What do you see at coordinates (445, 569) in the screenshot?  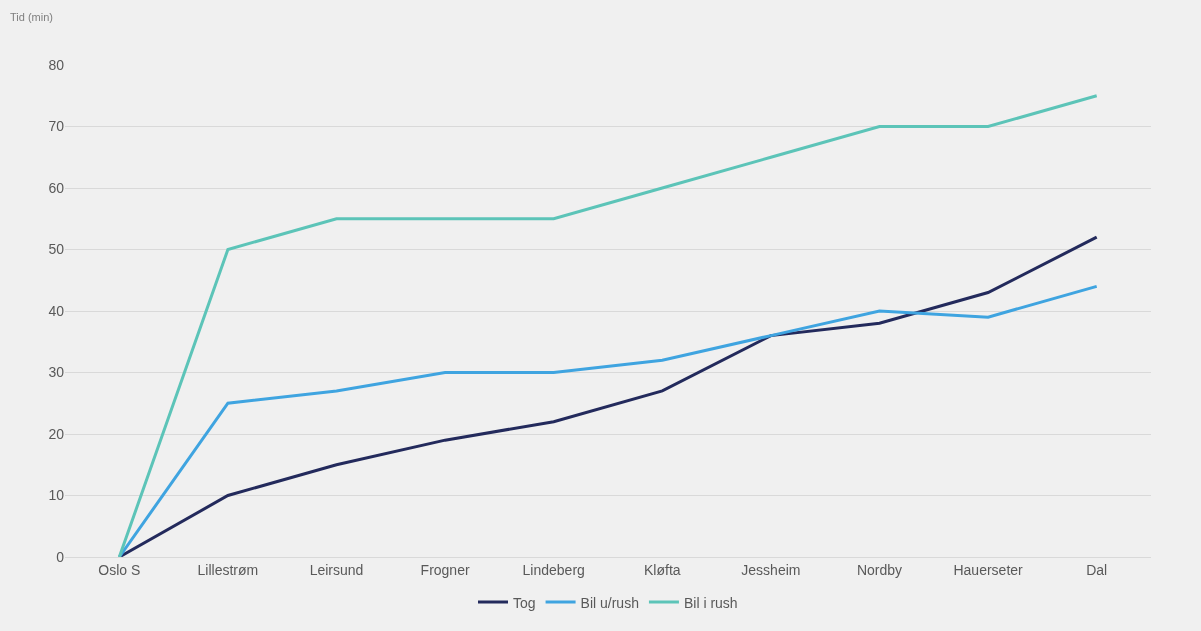 I see `x-tick-label: Frogner` at bounding box center [445, 569].